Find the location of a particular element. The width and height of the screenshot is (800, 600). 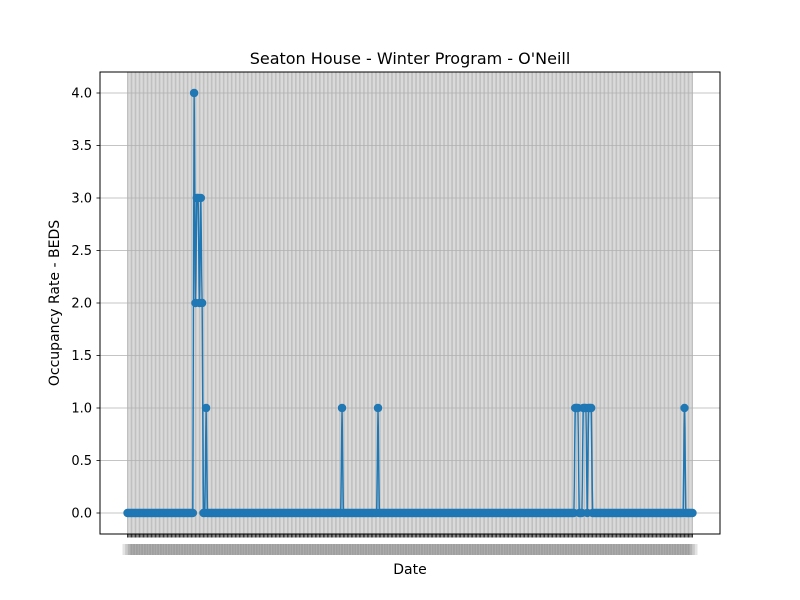

y-tick-label: 4.0 is located at coordinates (81, 94).